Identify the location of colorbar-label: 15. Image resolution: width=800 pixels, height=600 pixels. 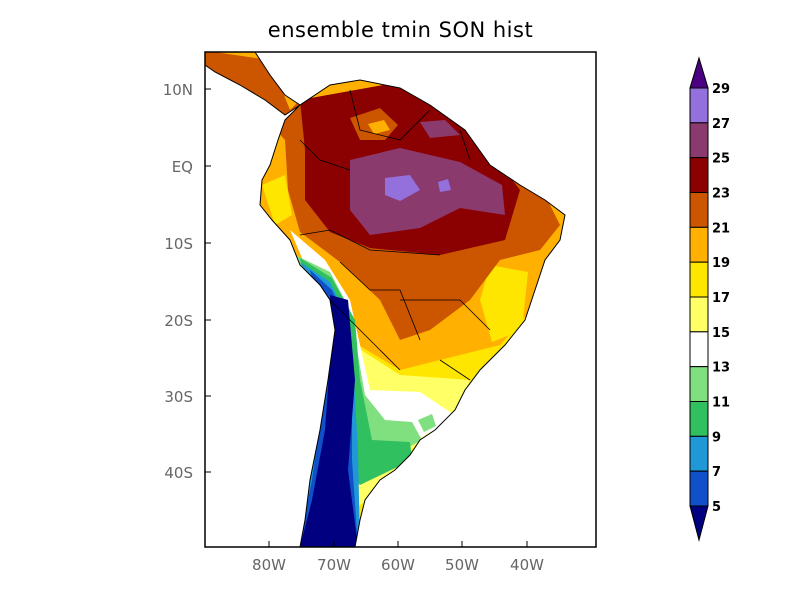
(721, 333).